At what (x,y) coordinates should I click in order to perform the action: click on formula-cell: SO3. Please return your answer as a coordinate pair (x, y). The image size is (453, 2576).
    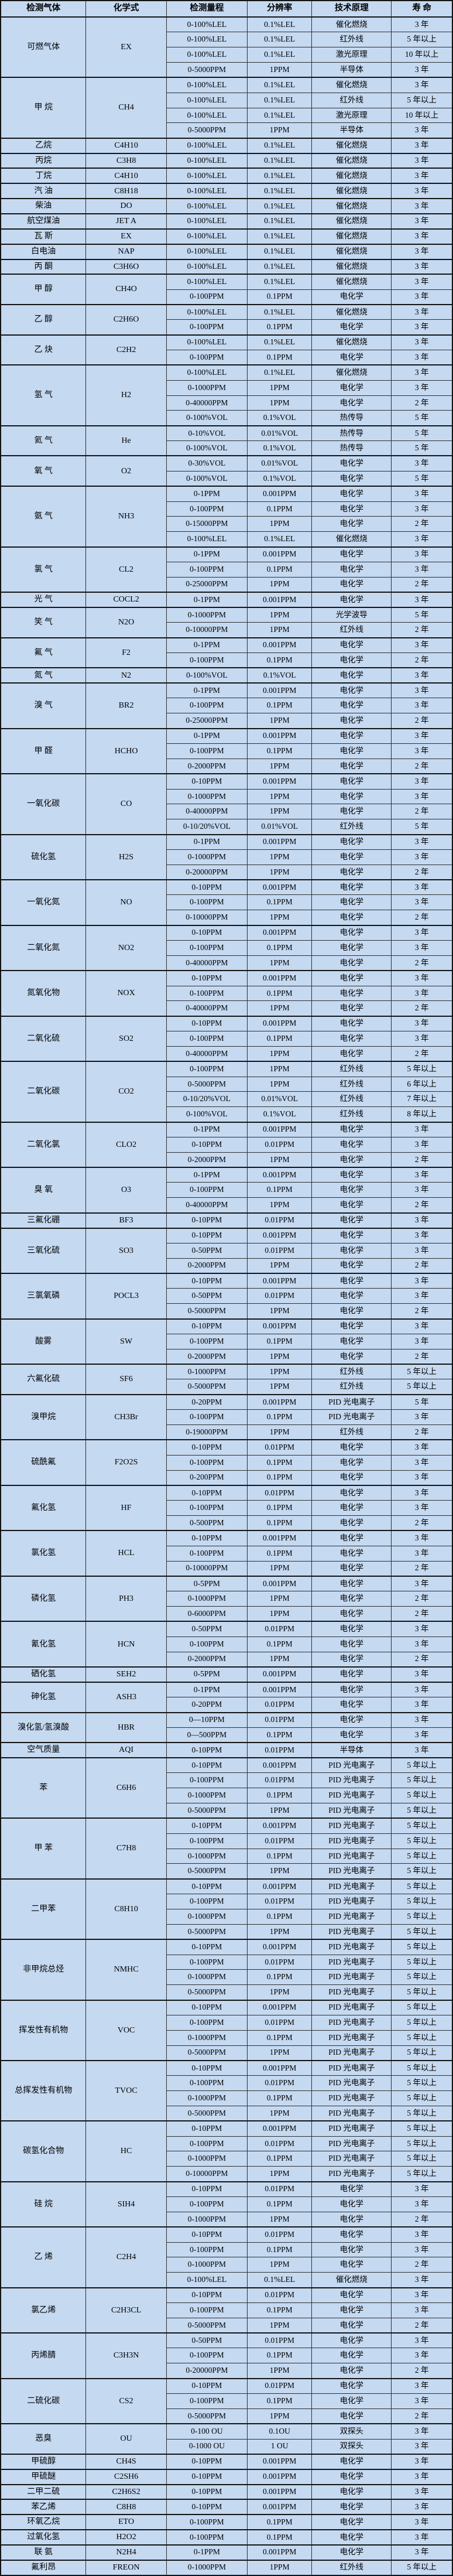
    Looking at the image, I should click on (126, 1251).